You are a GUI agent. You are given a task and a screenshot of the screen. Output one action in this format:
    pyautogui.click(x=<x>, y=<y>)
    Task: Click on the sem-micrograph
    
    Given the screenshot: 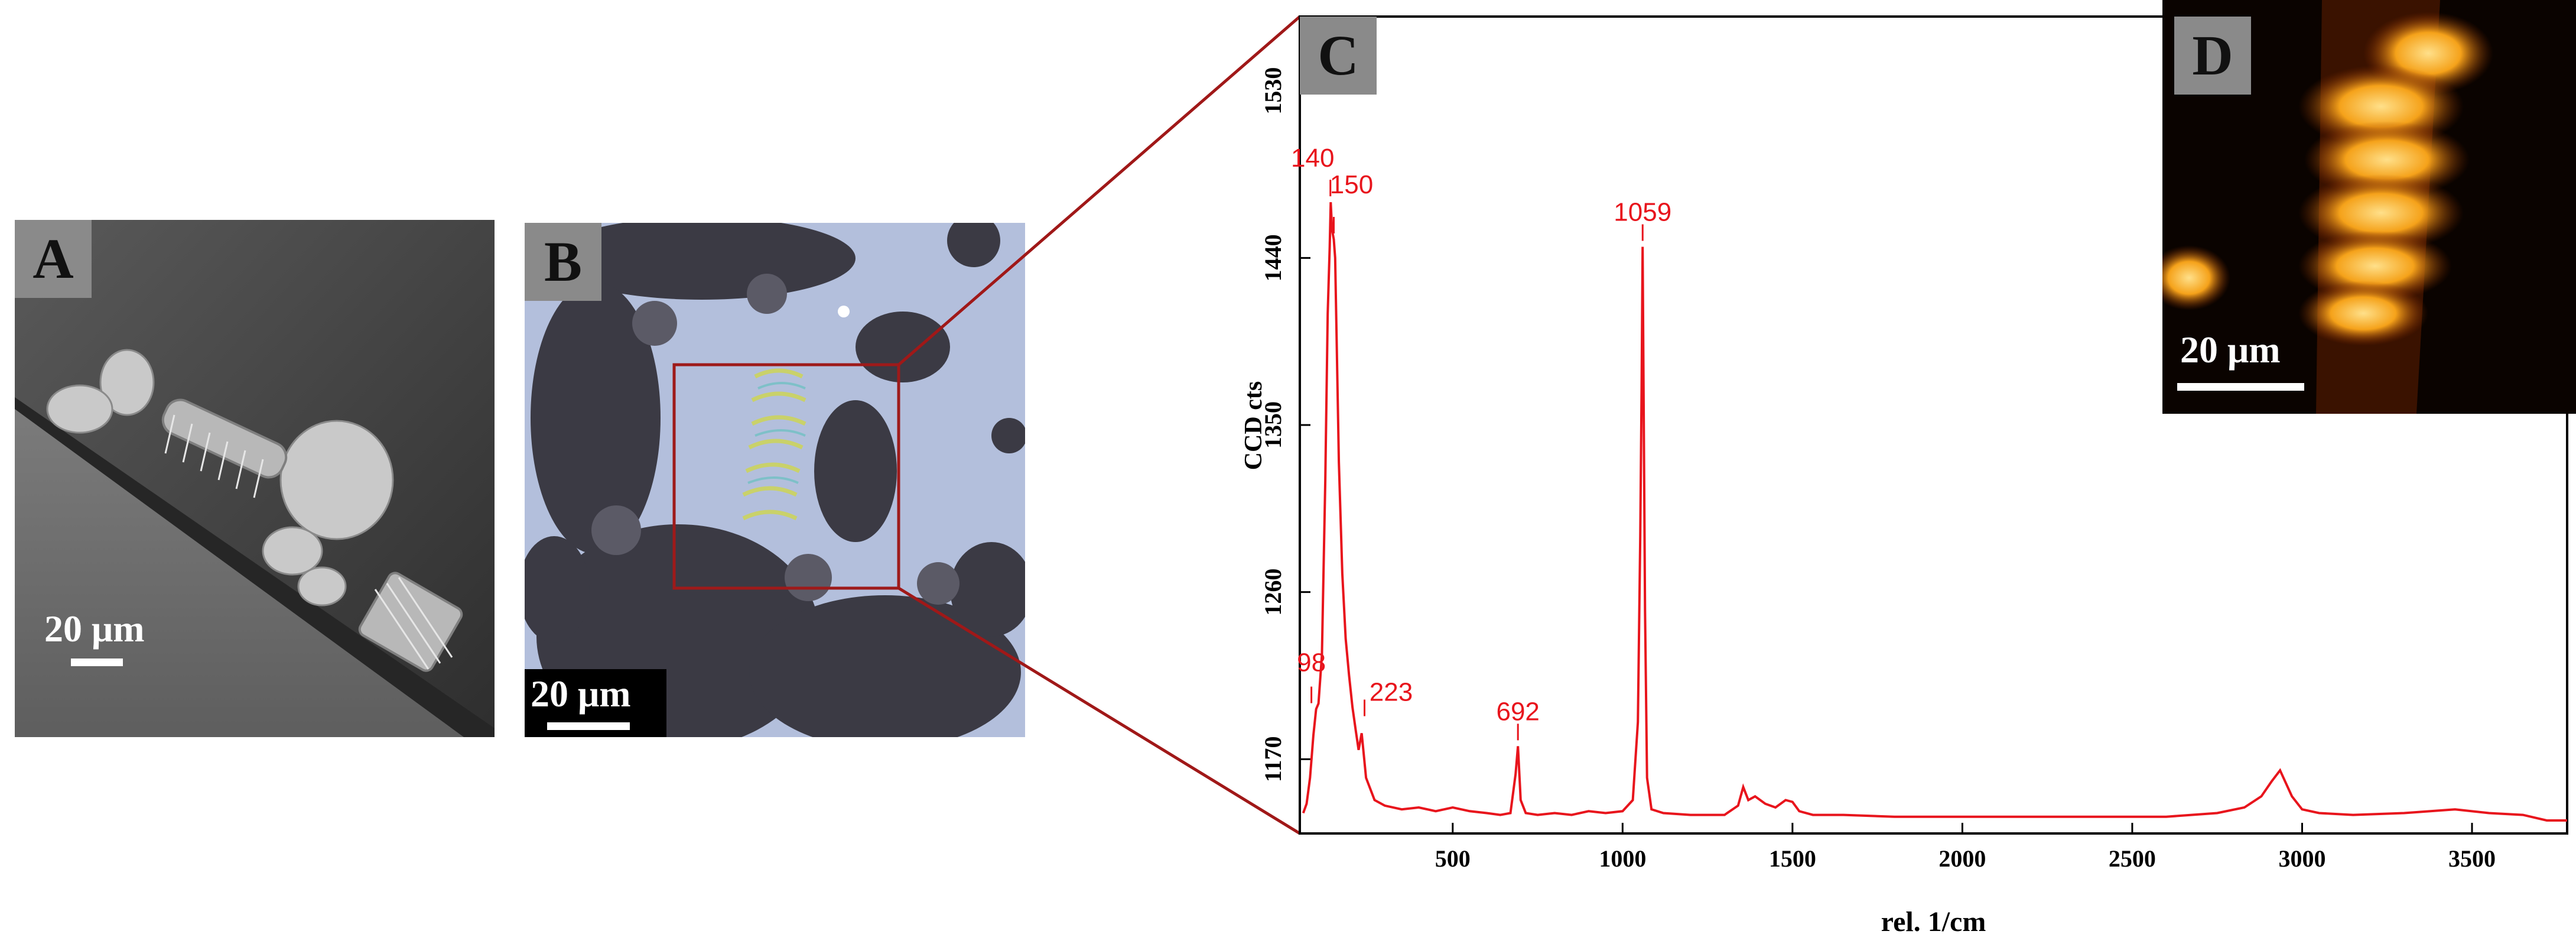 What is the action you would take?
    pyautogui.click(x=255, y=479)
    